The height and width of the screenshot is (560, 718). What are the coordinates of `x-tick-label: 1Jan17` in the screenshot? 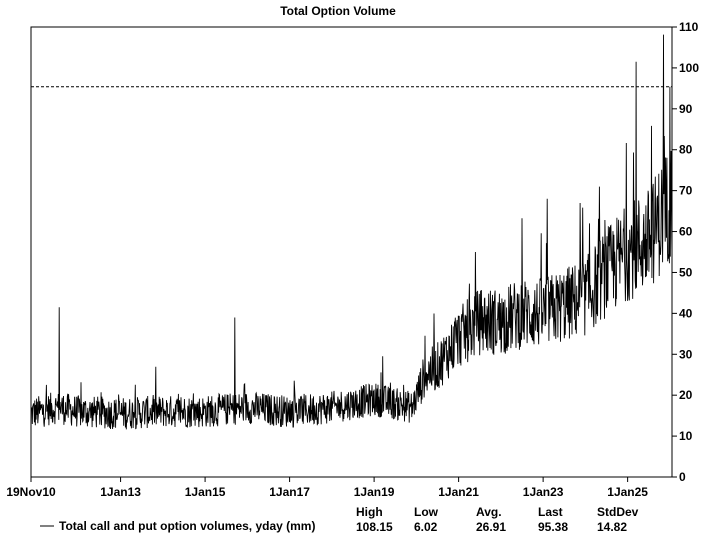 It's located at (289, 492).